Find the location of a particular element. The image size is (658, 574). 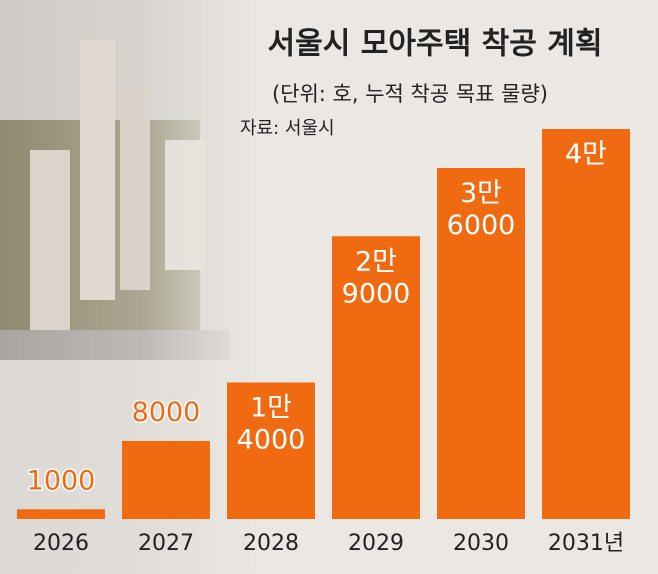

value-label-line: 2만 is located at coordinates (376, 261).